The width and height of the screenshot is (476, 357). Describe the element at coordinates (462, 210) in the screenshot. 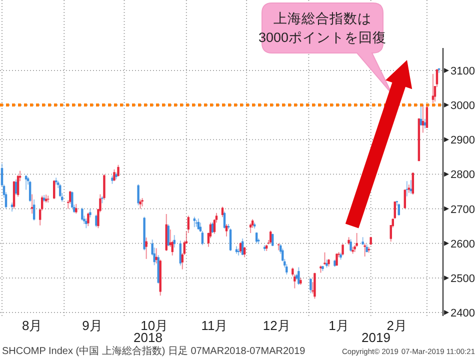

I see `y-tick-label: 2700` at that location.